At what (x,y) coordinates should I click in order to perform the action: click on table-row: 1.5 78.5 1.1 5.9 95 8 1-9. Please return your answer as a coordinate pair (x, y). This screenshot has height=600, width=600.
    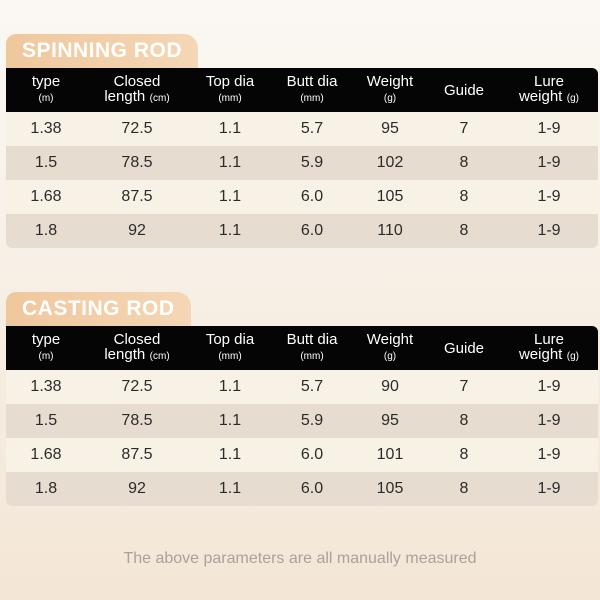
    Looking at the image, I should click on (302, 421).